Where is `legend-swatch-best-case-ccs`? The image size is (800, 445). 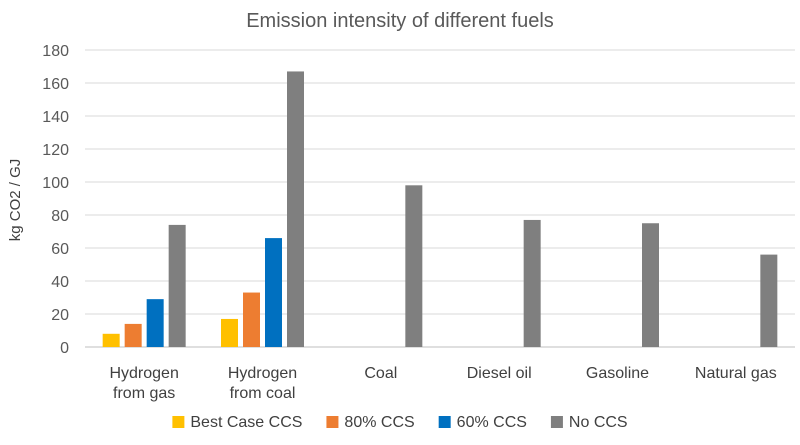
legend-swatch-best-case-ccs is located at coordinates (178, 422).